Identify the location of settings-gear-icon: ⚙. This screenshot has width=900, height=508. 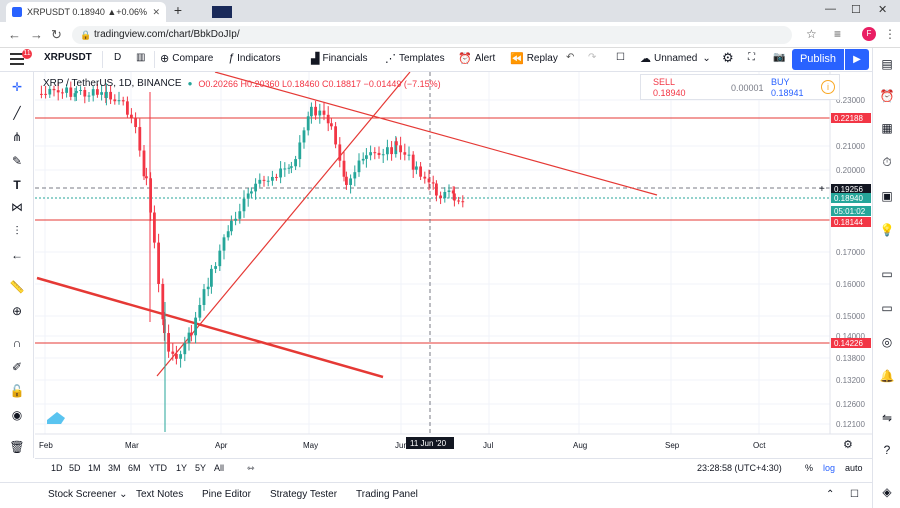
(728, 57).